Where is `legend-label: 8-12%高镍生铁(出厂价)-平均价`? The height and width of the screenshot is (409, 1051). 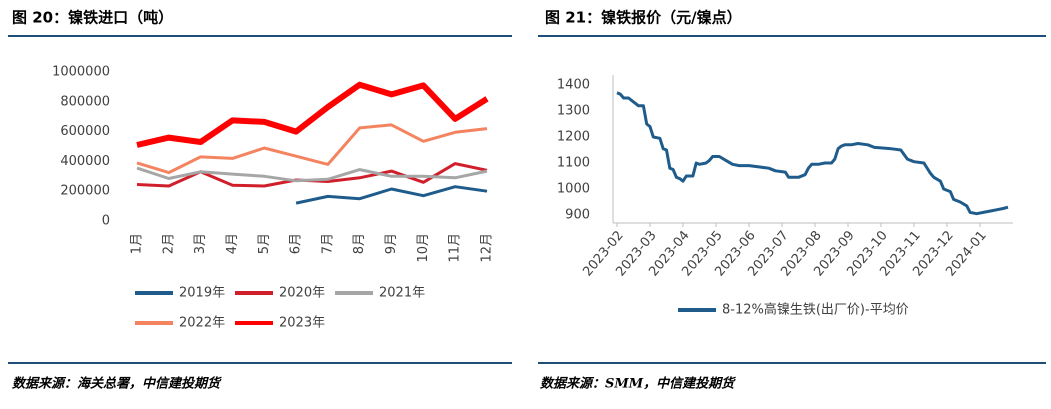 legend-label: 8-12%高镍生铁(出厂价)-平均价 is located at coordinates (815, 310).